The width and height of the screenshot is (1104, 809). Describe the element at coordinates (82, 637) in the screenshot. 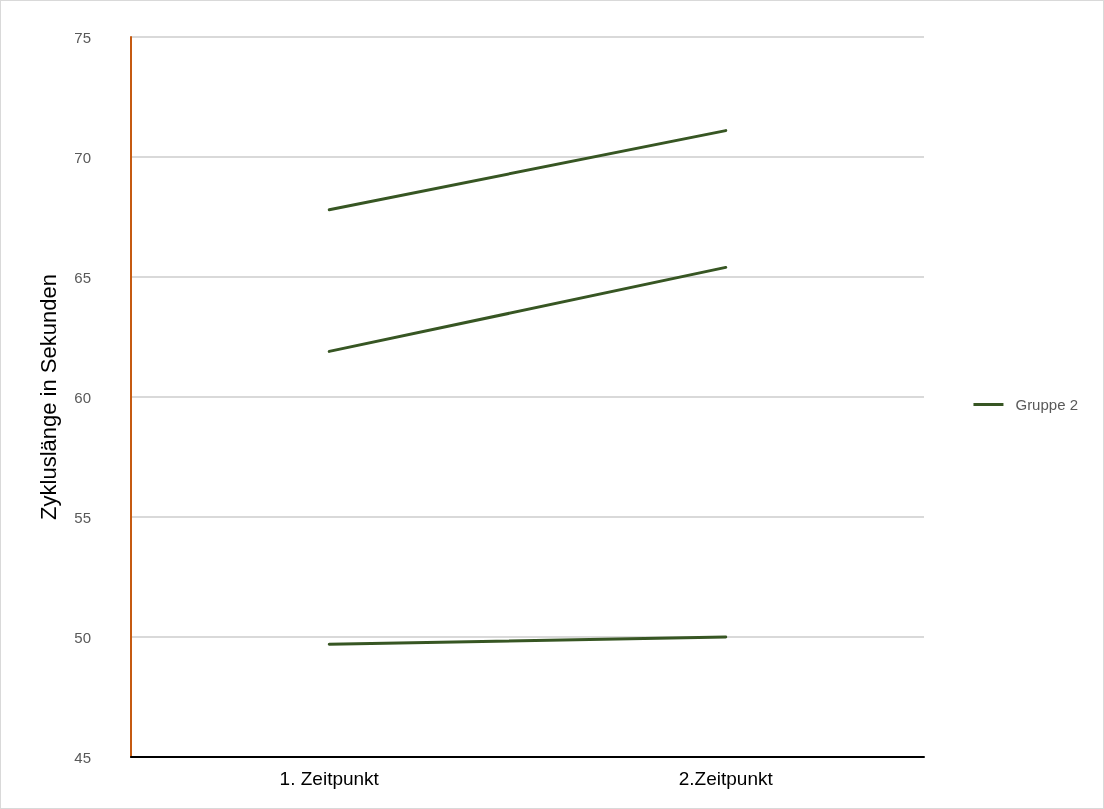

I see `y-tick-label: 50` at that location.